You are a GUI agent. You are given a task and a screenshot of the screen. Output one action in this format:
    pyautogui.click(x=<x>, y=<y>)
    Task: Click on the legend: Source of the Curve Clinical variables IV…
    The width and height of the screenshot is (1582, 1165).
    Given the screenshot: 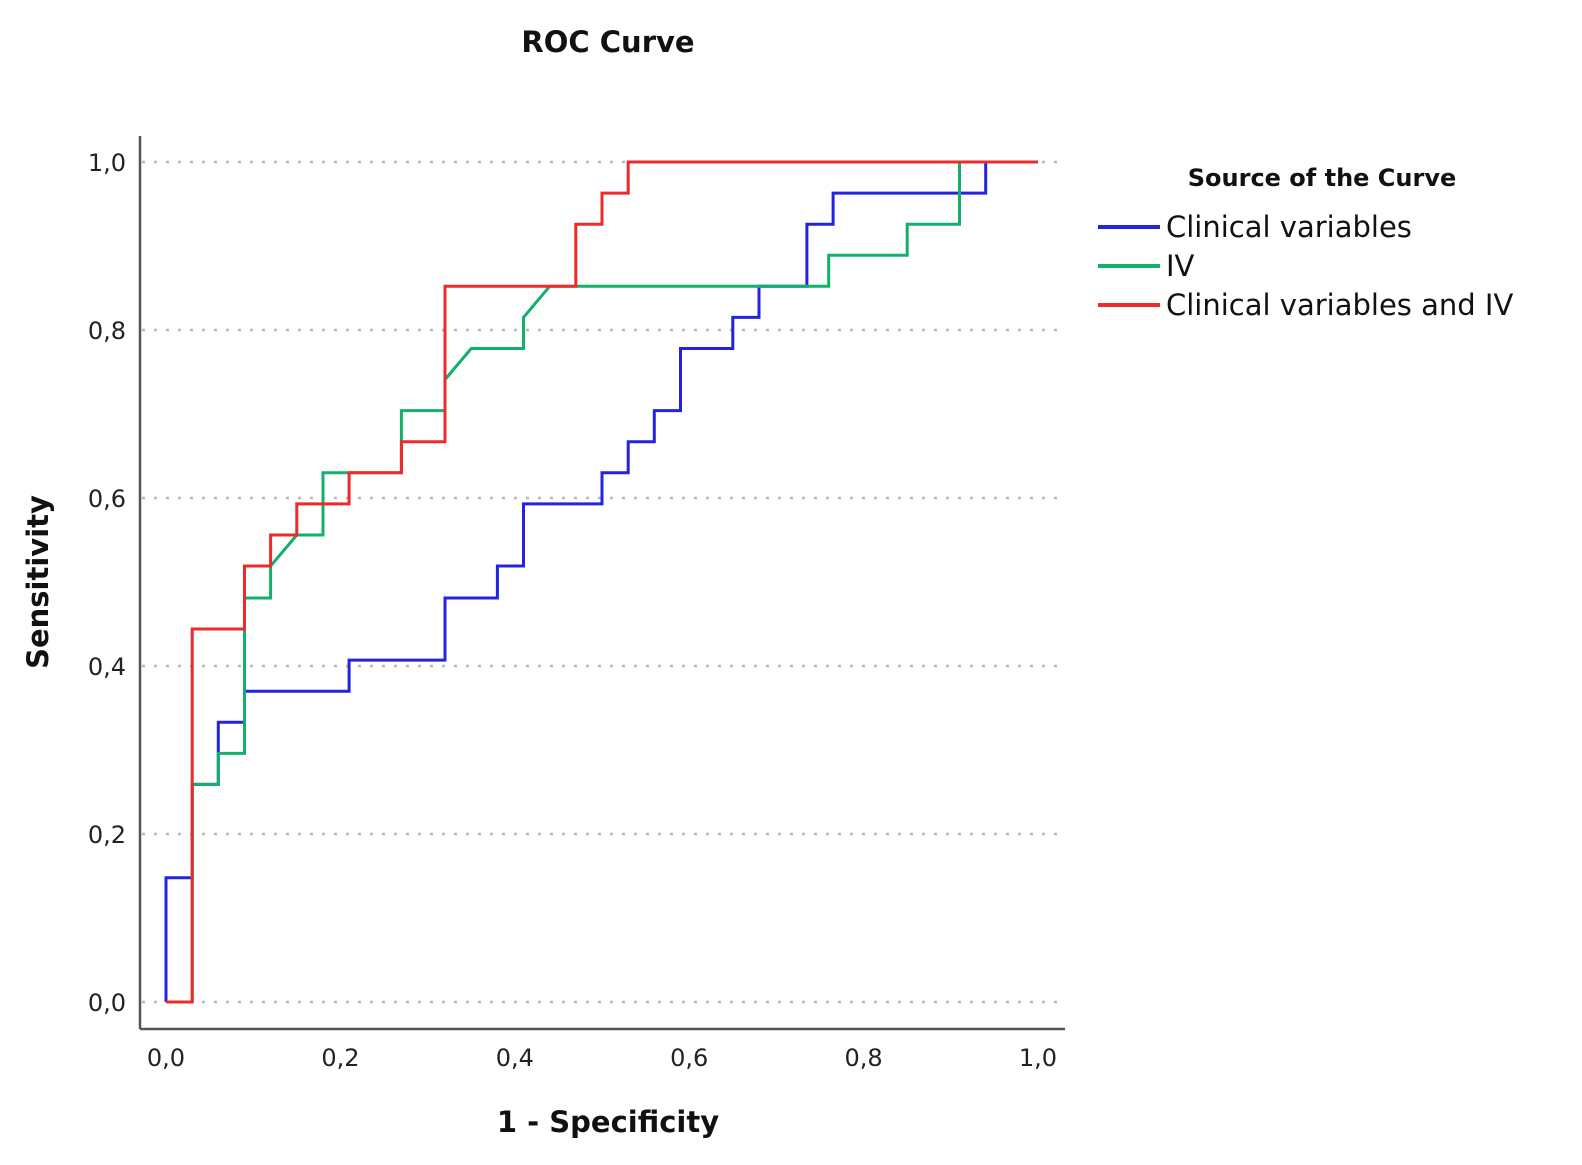 What is the action you would take?
    pyautogui.click(x=1305, y=243)
    